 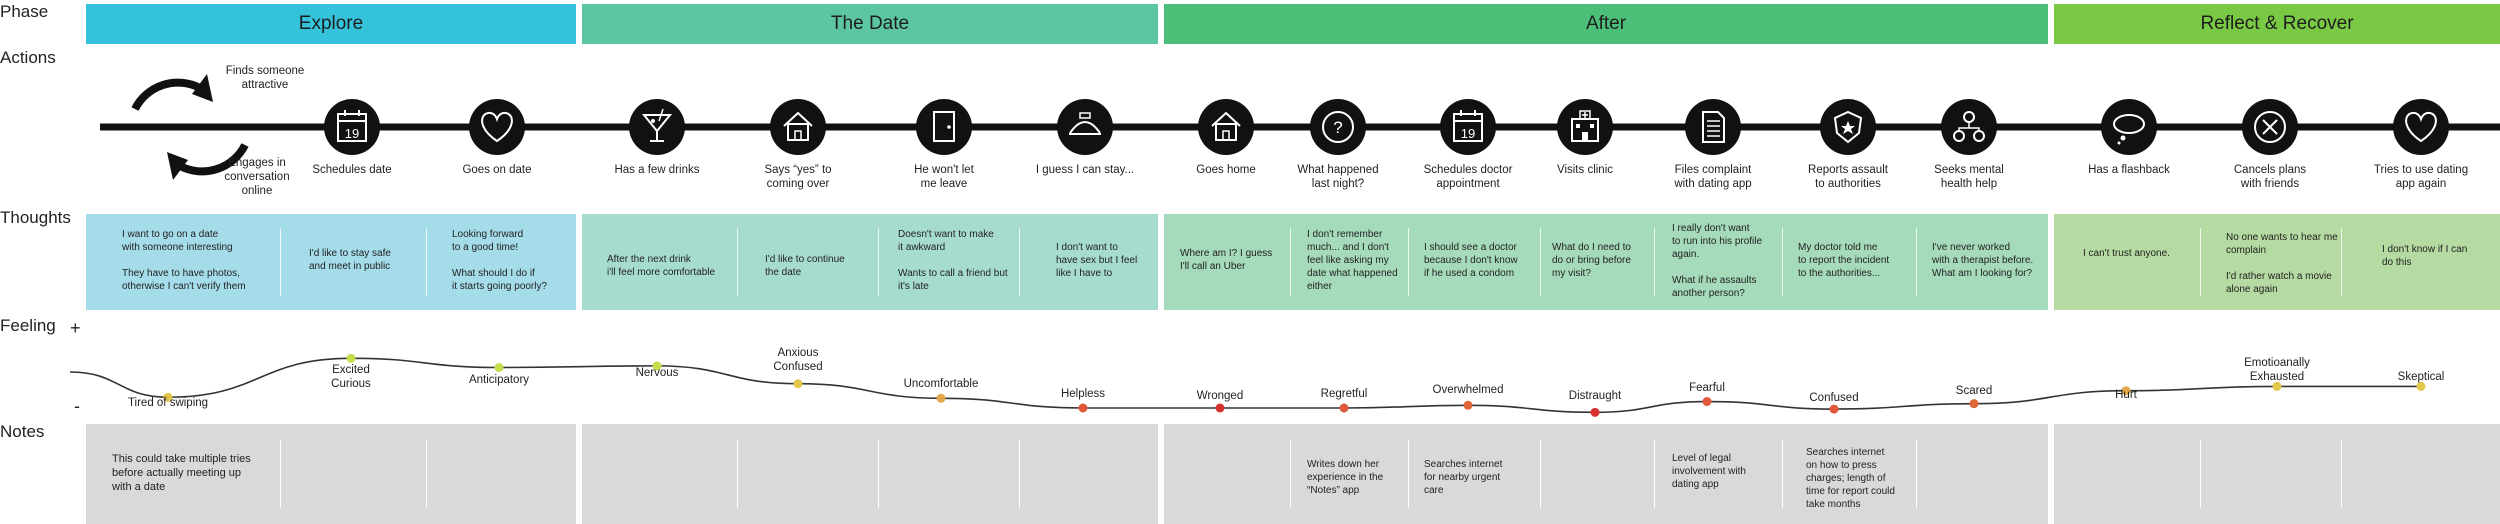 I want to click on feeling-label: Uncomfortable, so click(x=941, y=384).